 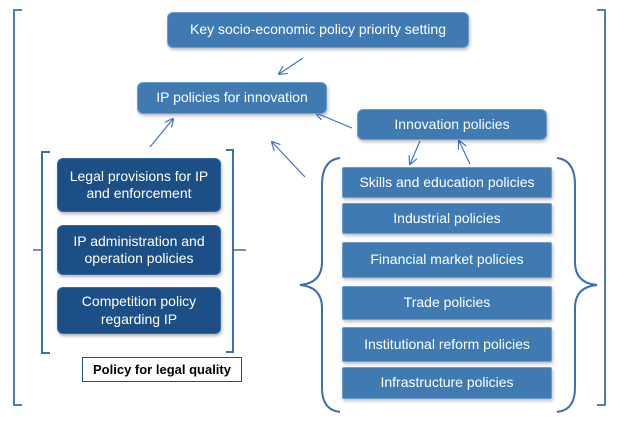 What do you see at coordinates (291, 65) in the screenshot?
I see `arrow-key-to-ip` at bounding box center [291, 65].